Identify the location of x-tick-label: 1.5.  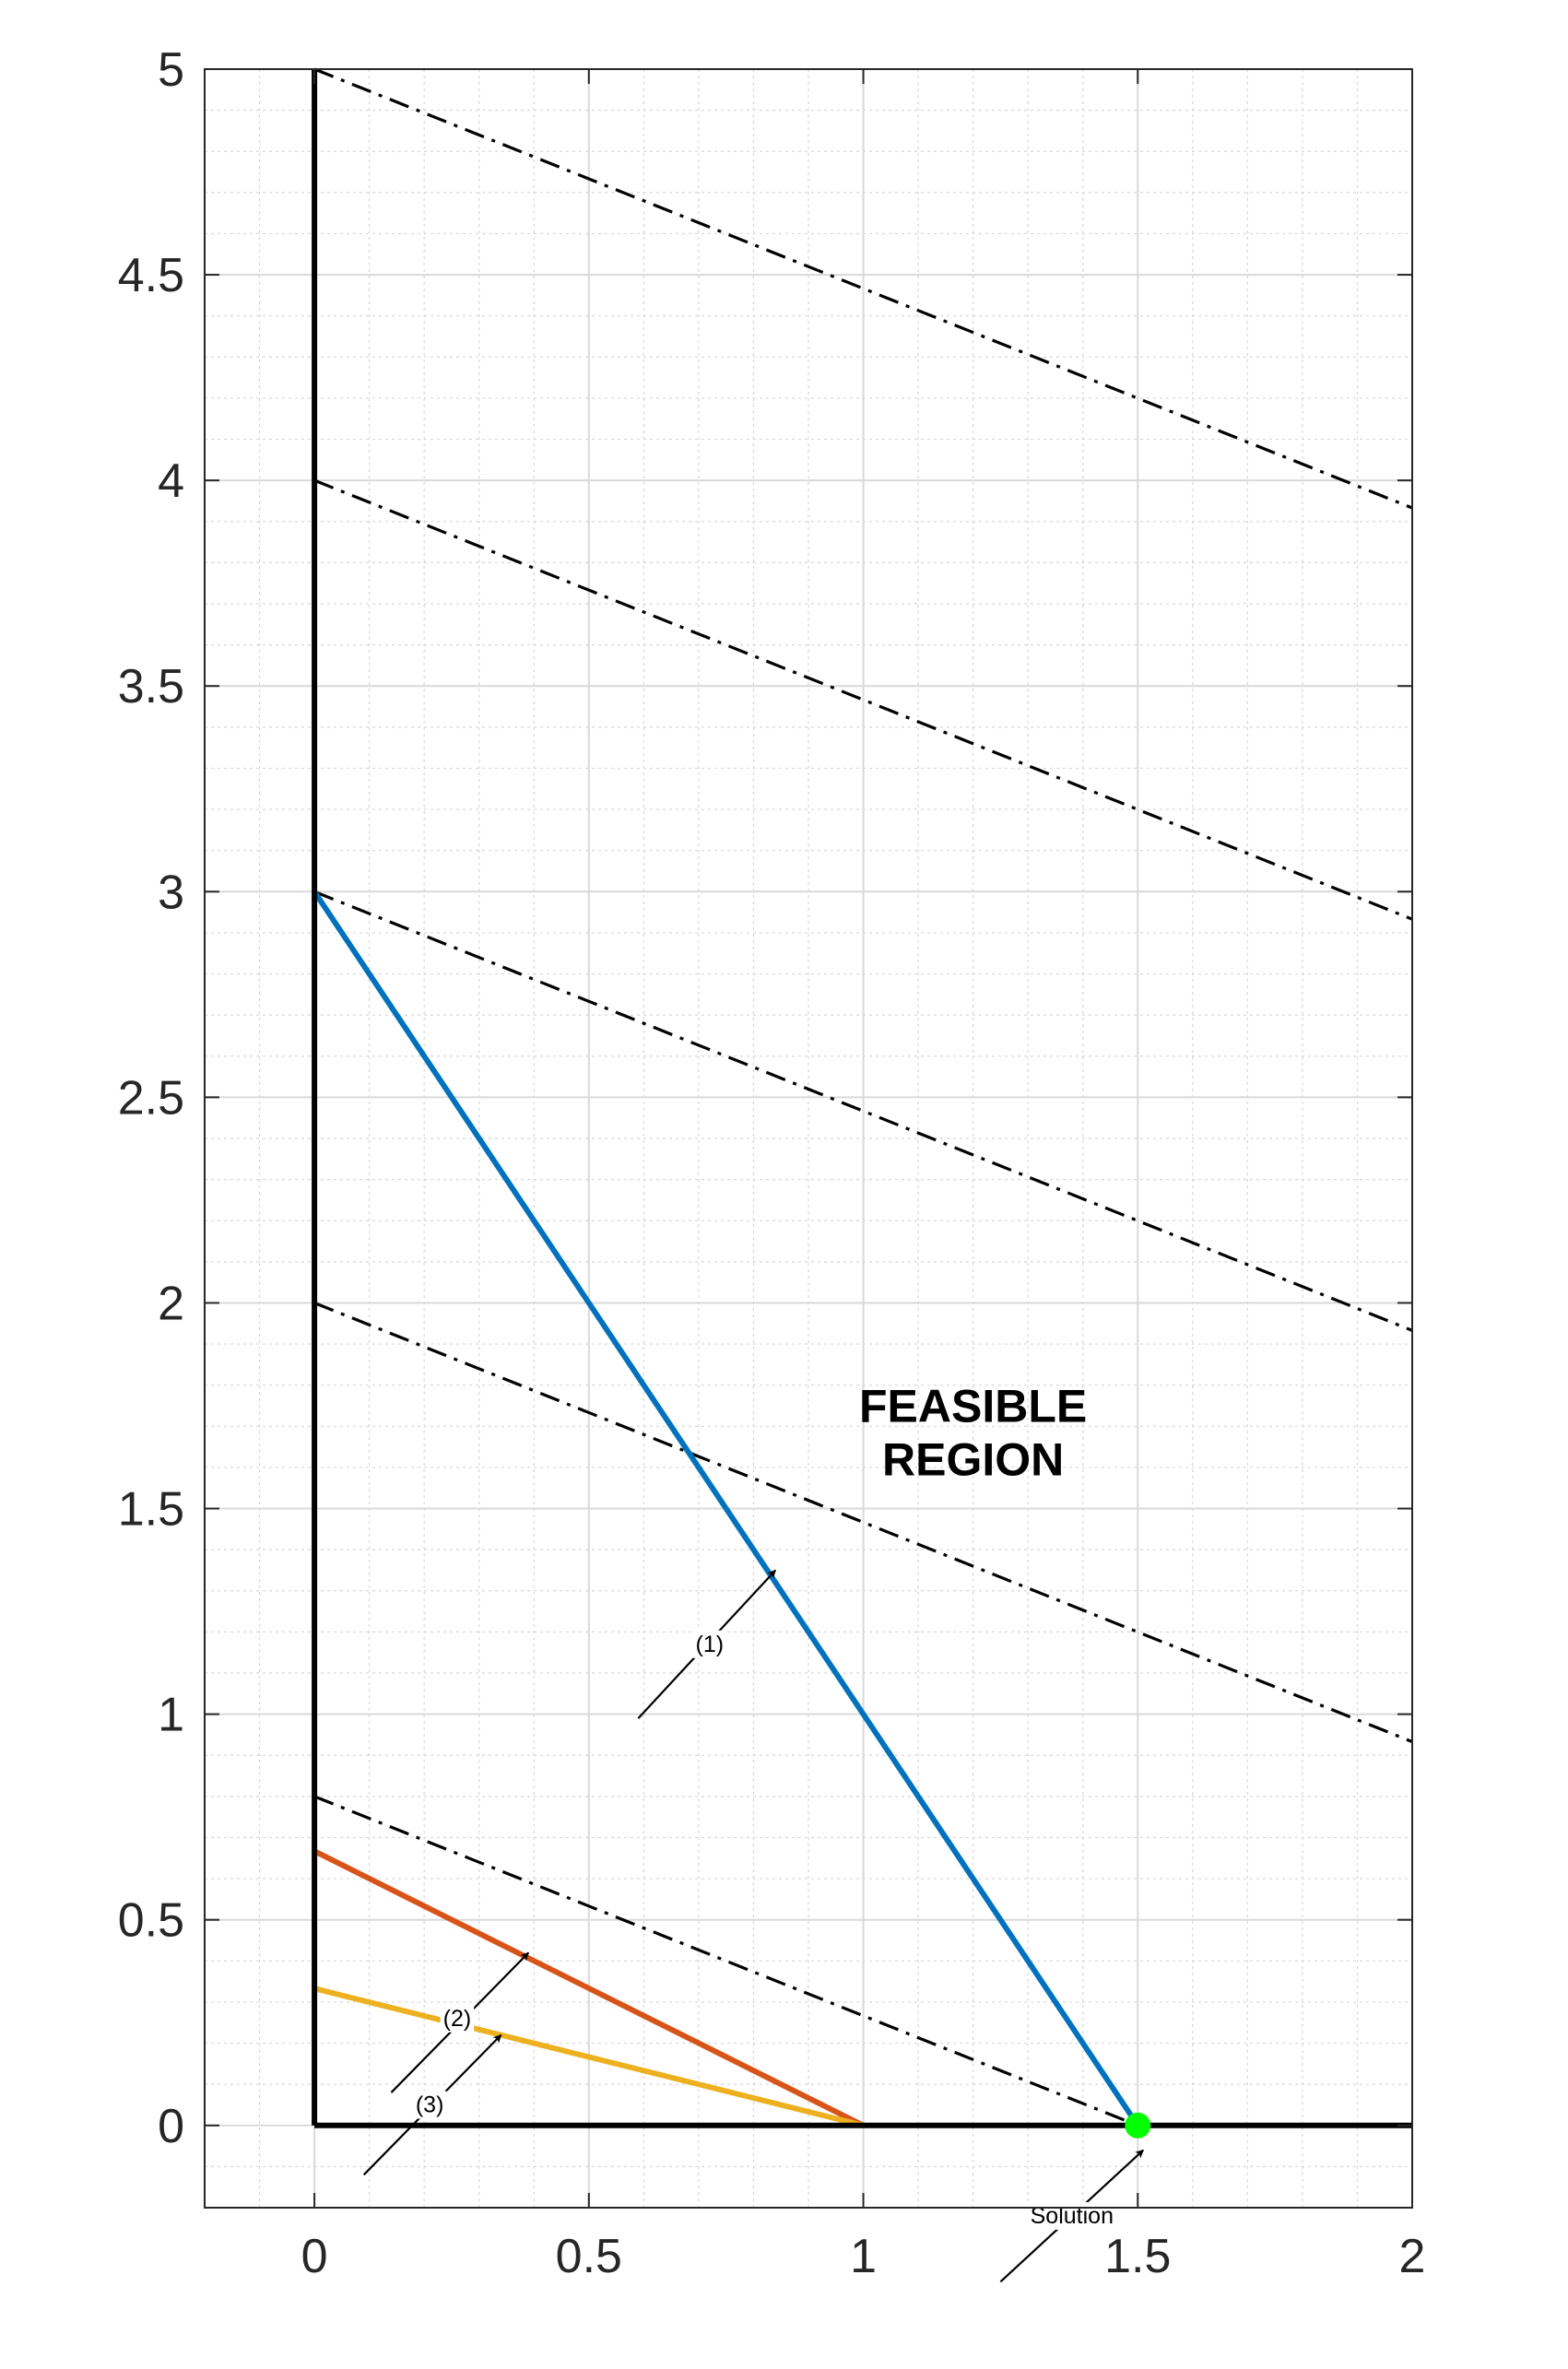
(1137, 2256).